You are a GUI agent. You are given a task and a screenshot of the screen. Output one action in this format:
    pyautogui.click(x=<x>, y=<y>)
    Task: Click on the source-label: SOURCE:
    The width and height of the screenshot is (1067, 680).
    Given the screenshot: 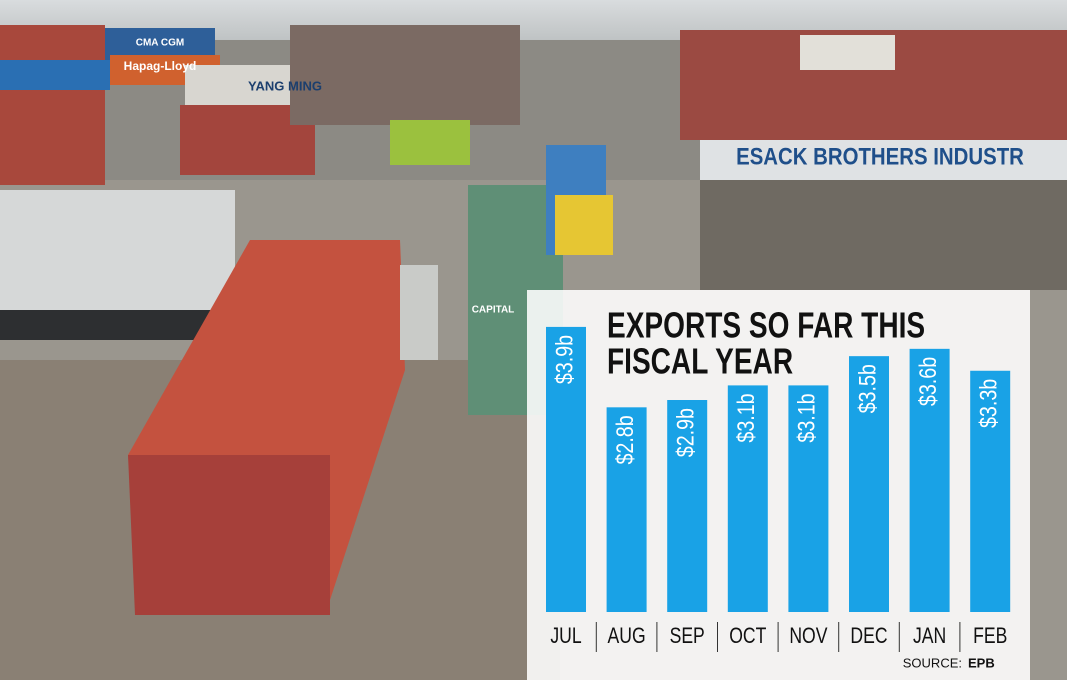 What is the action you would take?
    pyautogui.click(x=932, y=662)
    